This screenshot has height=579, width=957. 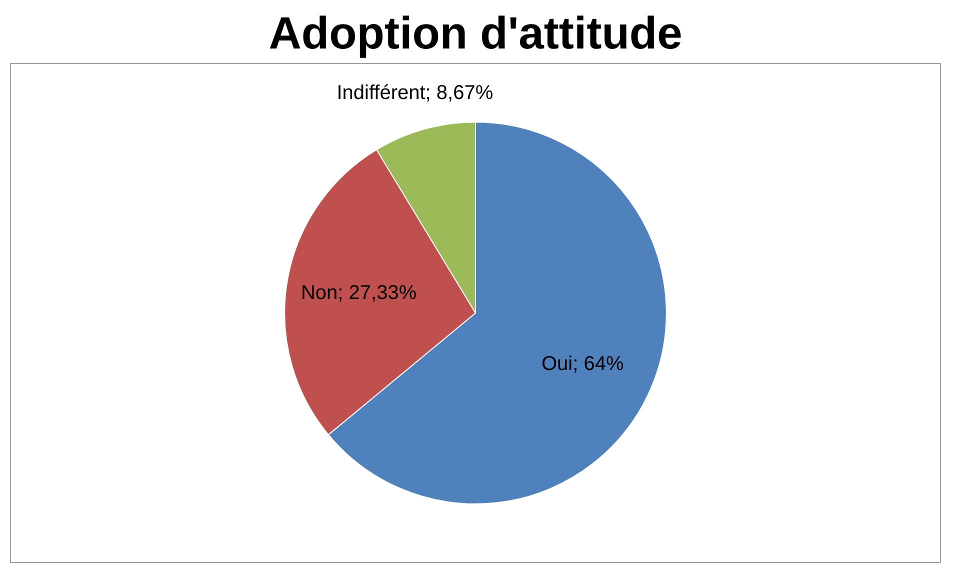 I want to click on slice-label: Oui; 64%, so click(x=582, y=364).